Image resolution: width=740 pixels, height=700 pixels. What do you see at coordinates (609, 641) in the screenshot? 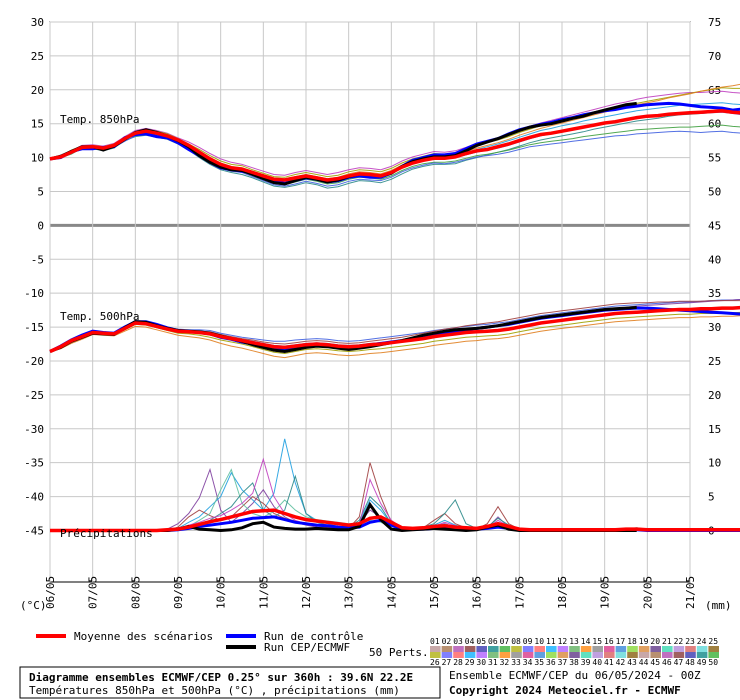
I see `pert-number: 16` at bounding box center [609, 641].